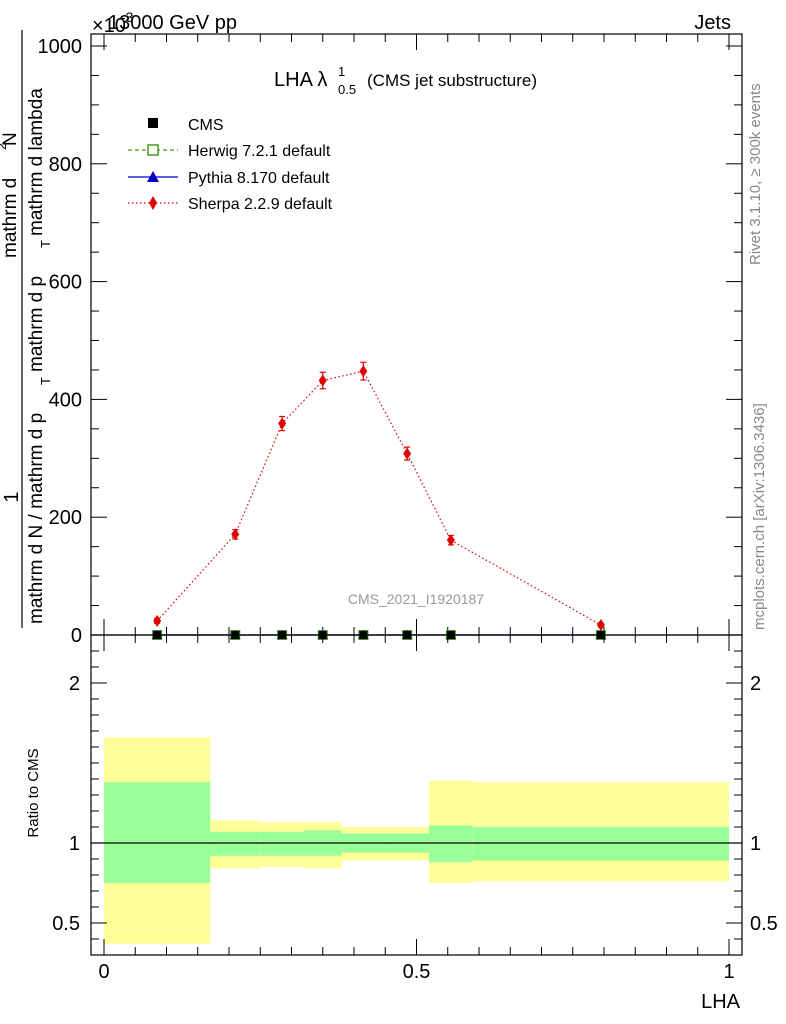 This screenshot has height=1024, width=786. Describe the element at coordinates (728, 972) in the screenshot. I see `ratio-xtick-label: 1` at that location.